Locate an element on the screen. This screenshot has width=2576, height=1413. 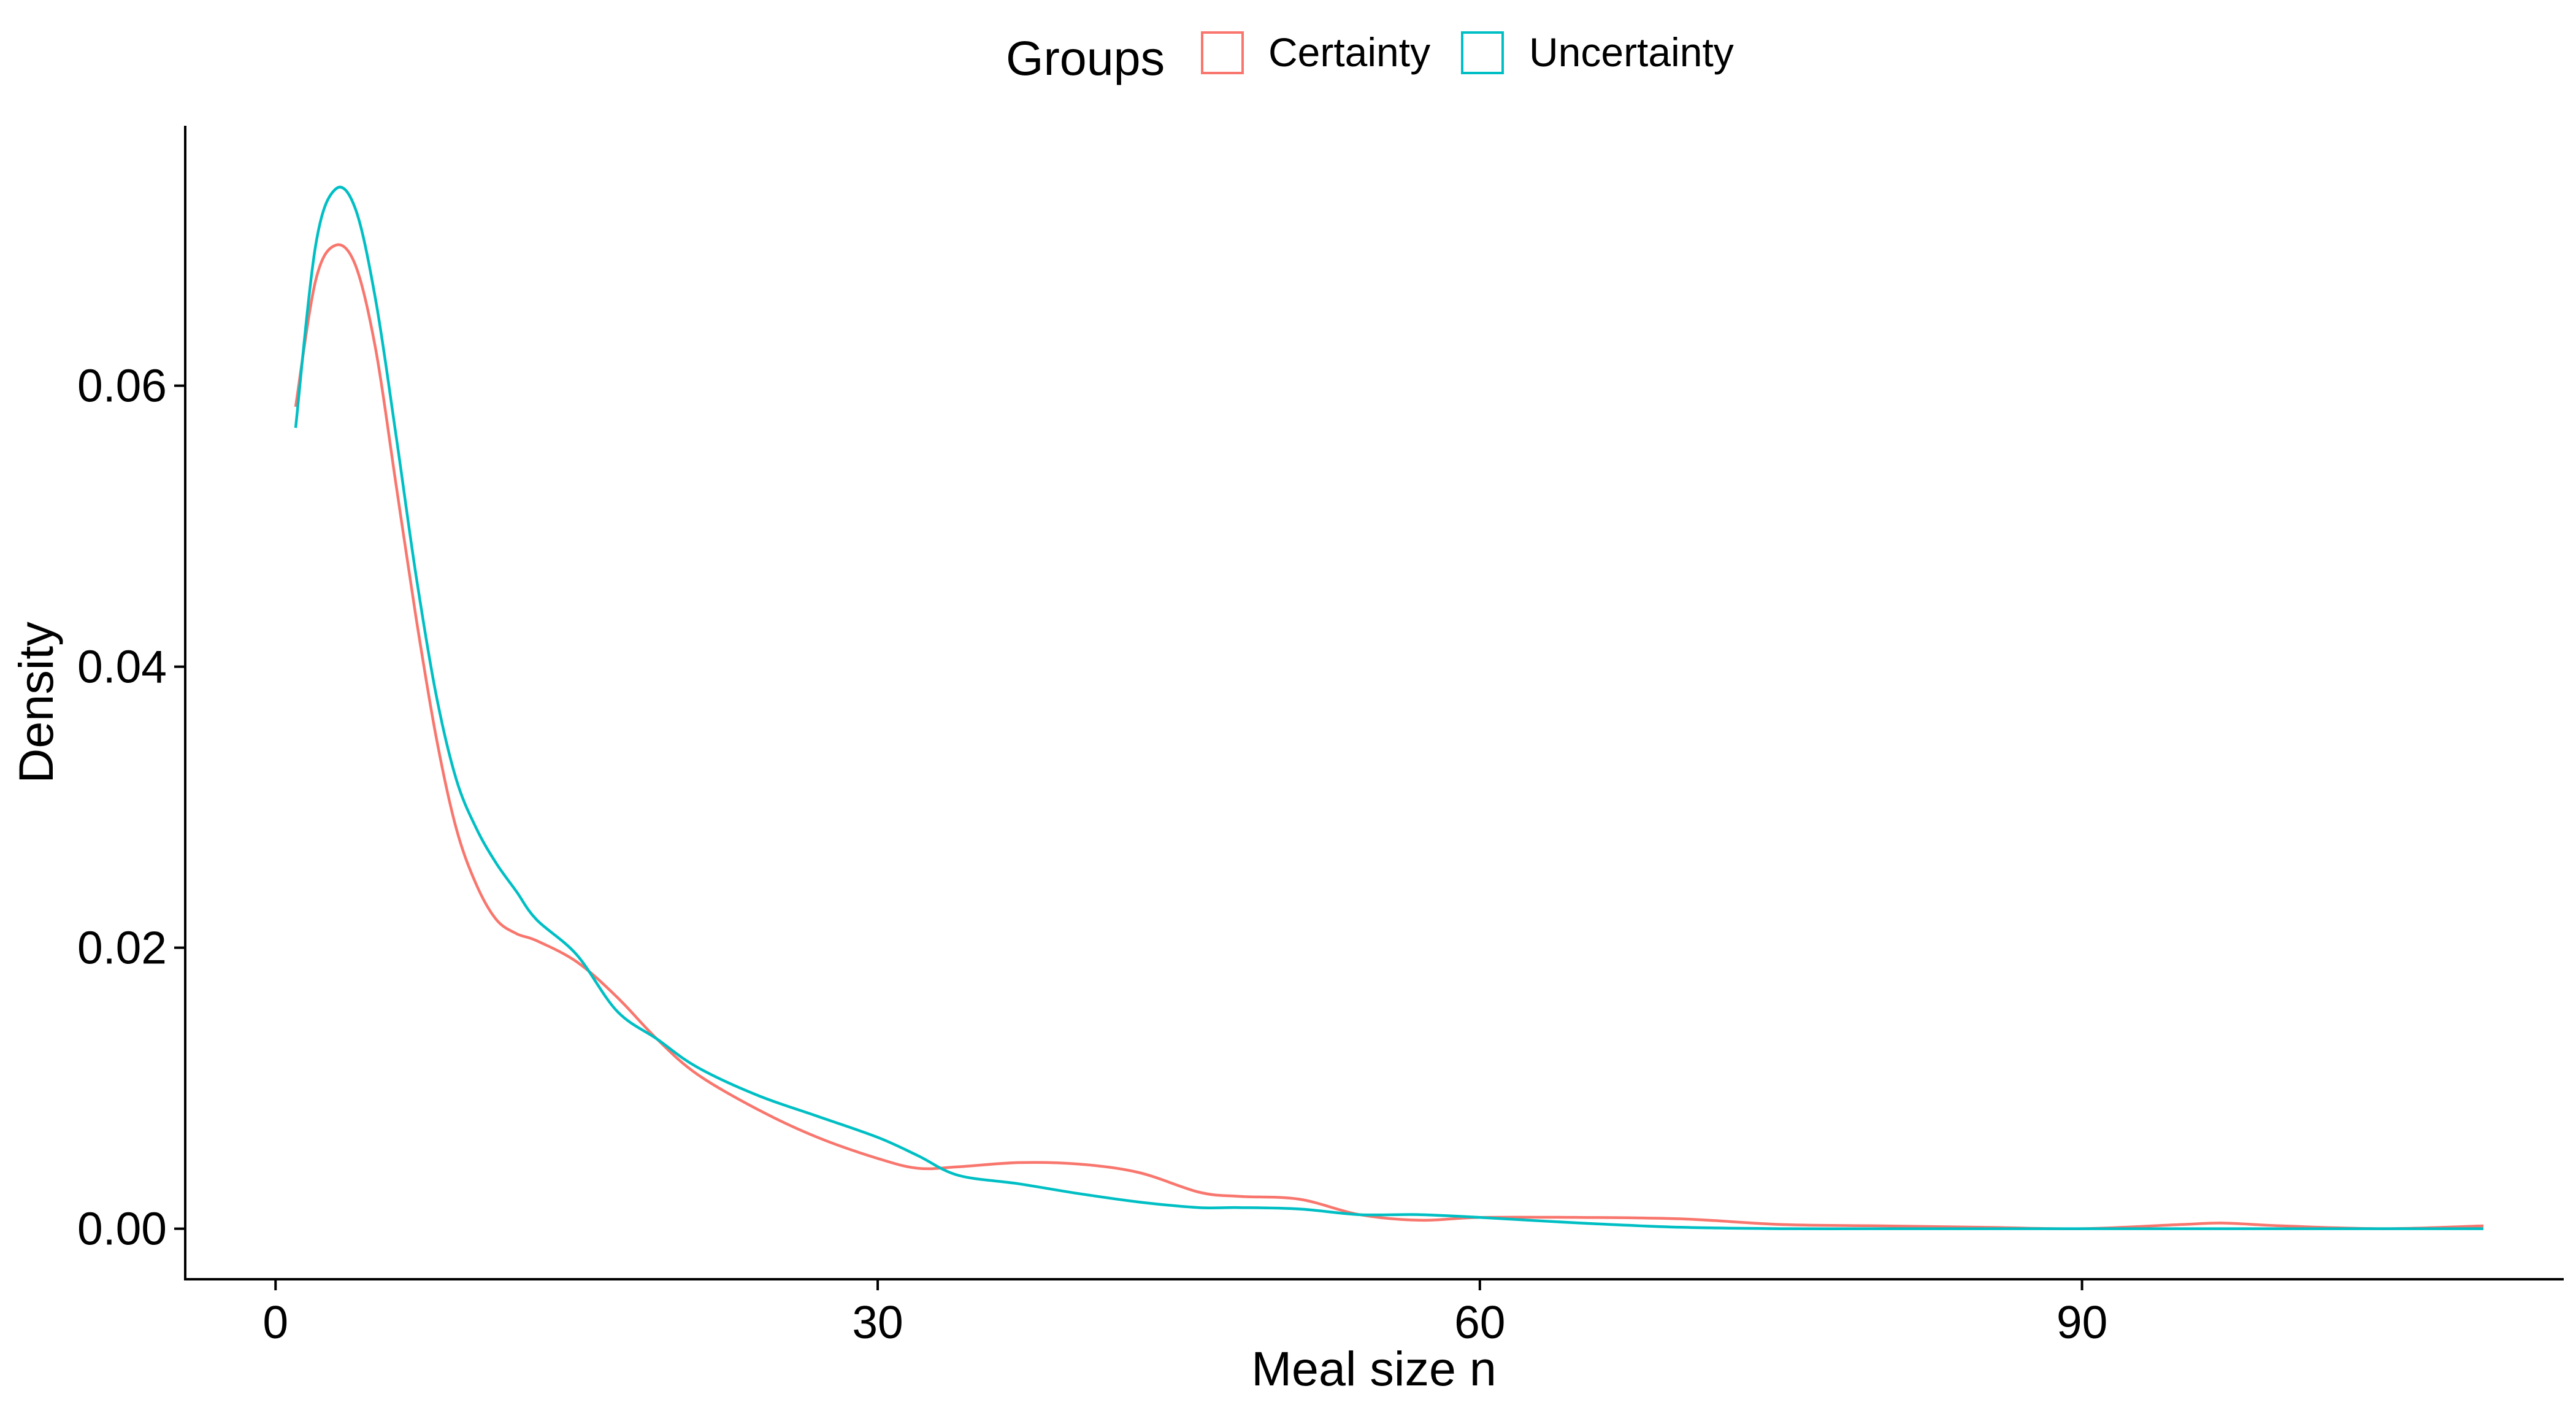
legend-label-certainty: Certainty is located at coordinates (1349, 52).